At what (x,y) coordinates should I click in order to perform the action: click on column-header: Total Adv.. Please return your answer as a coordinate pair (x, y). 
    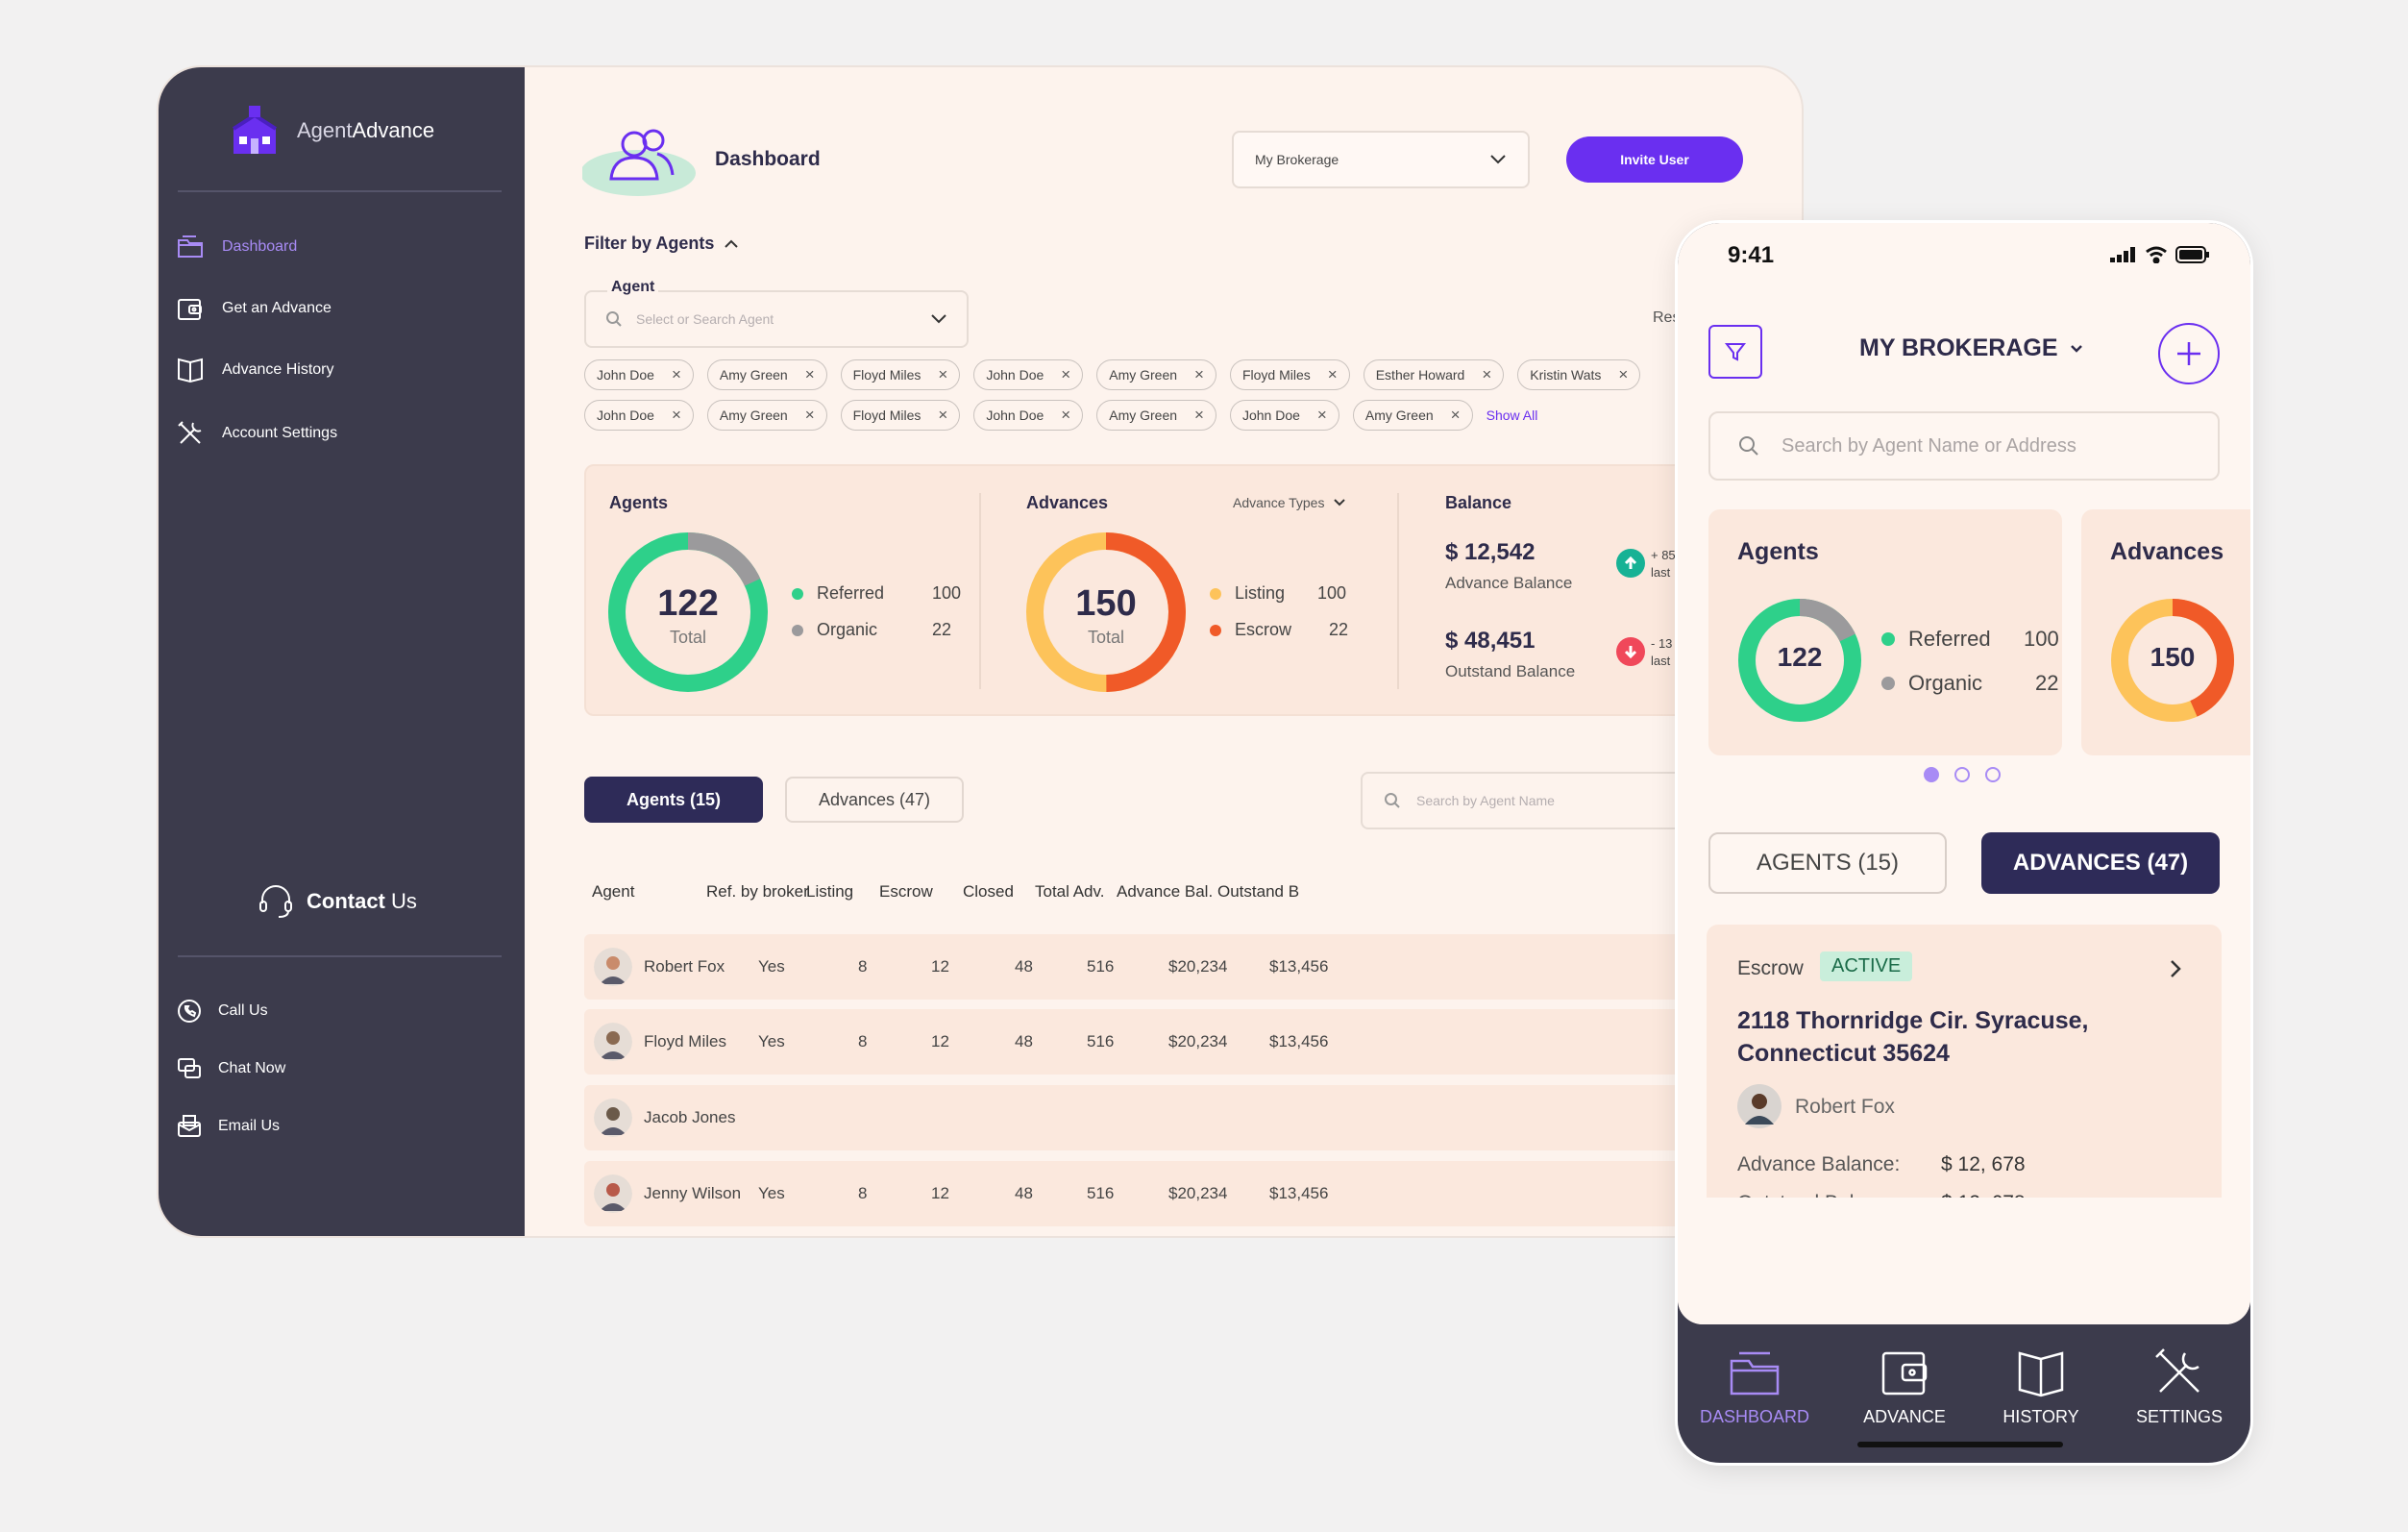
    Looking at the image, I should click on (1070, 891).